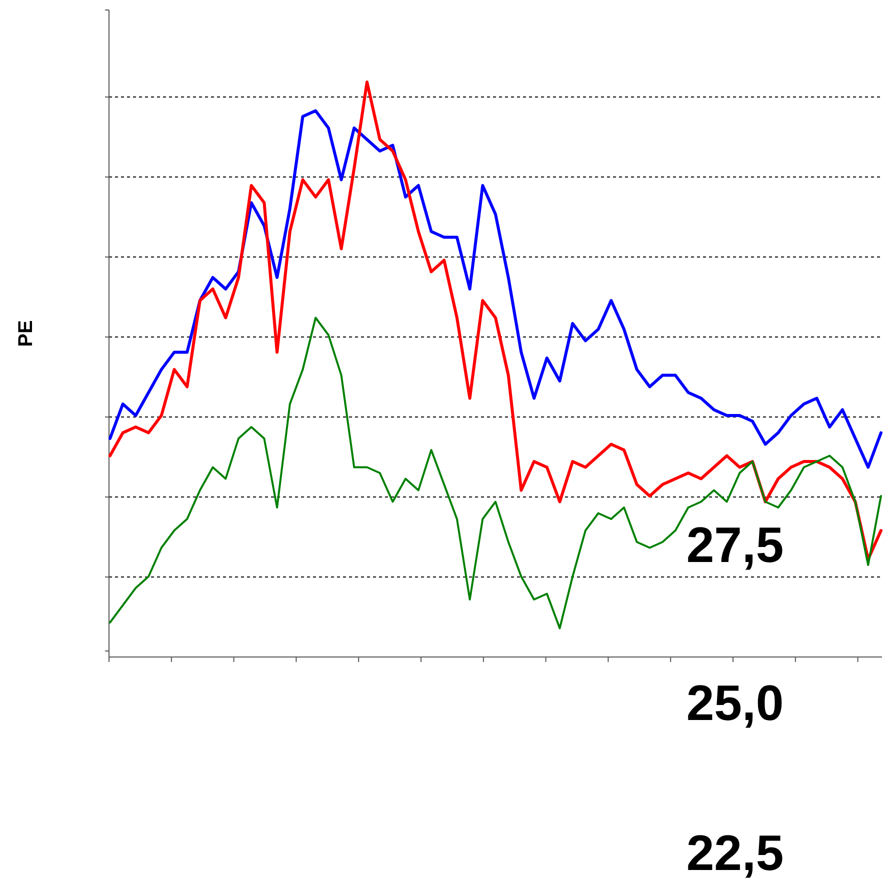 The height and width of the screenshot is (888, 886). Describe the element at coordinates (735, 853) in the screenshot. I see `text: 22,5` at that location.